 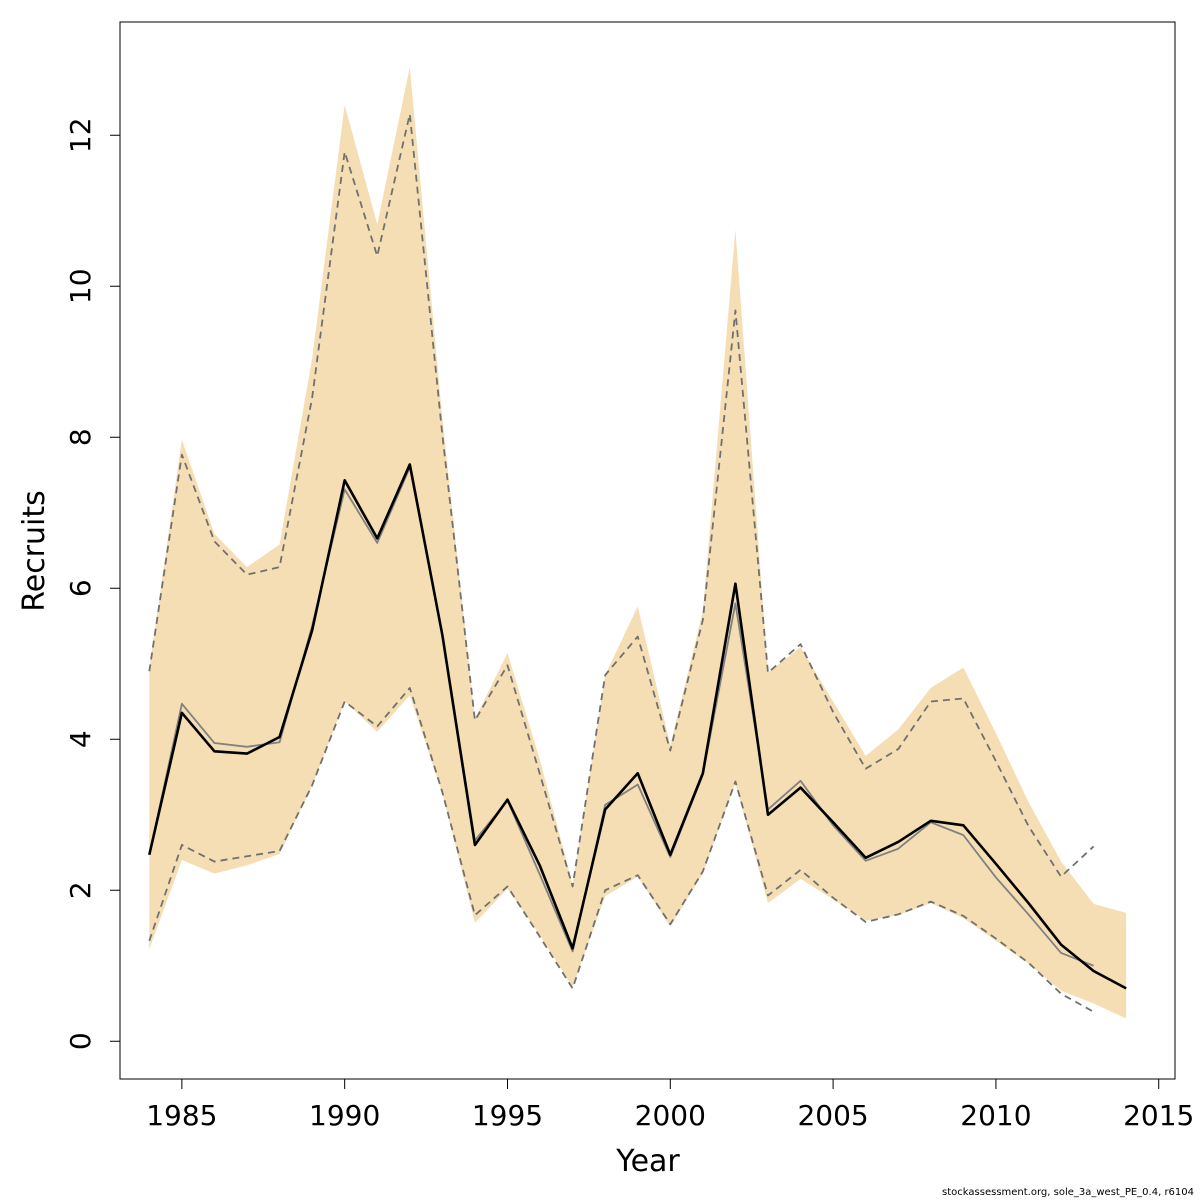 I want to click on y-axis-title: Recruits, so click(x=34, y=551).